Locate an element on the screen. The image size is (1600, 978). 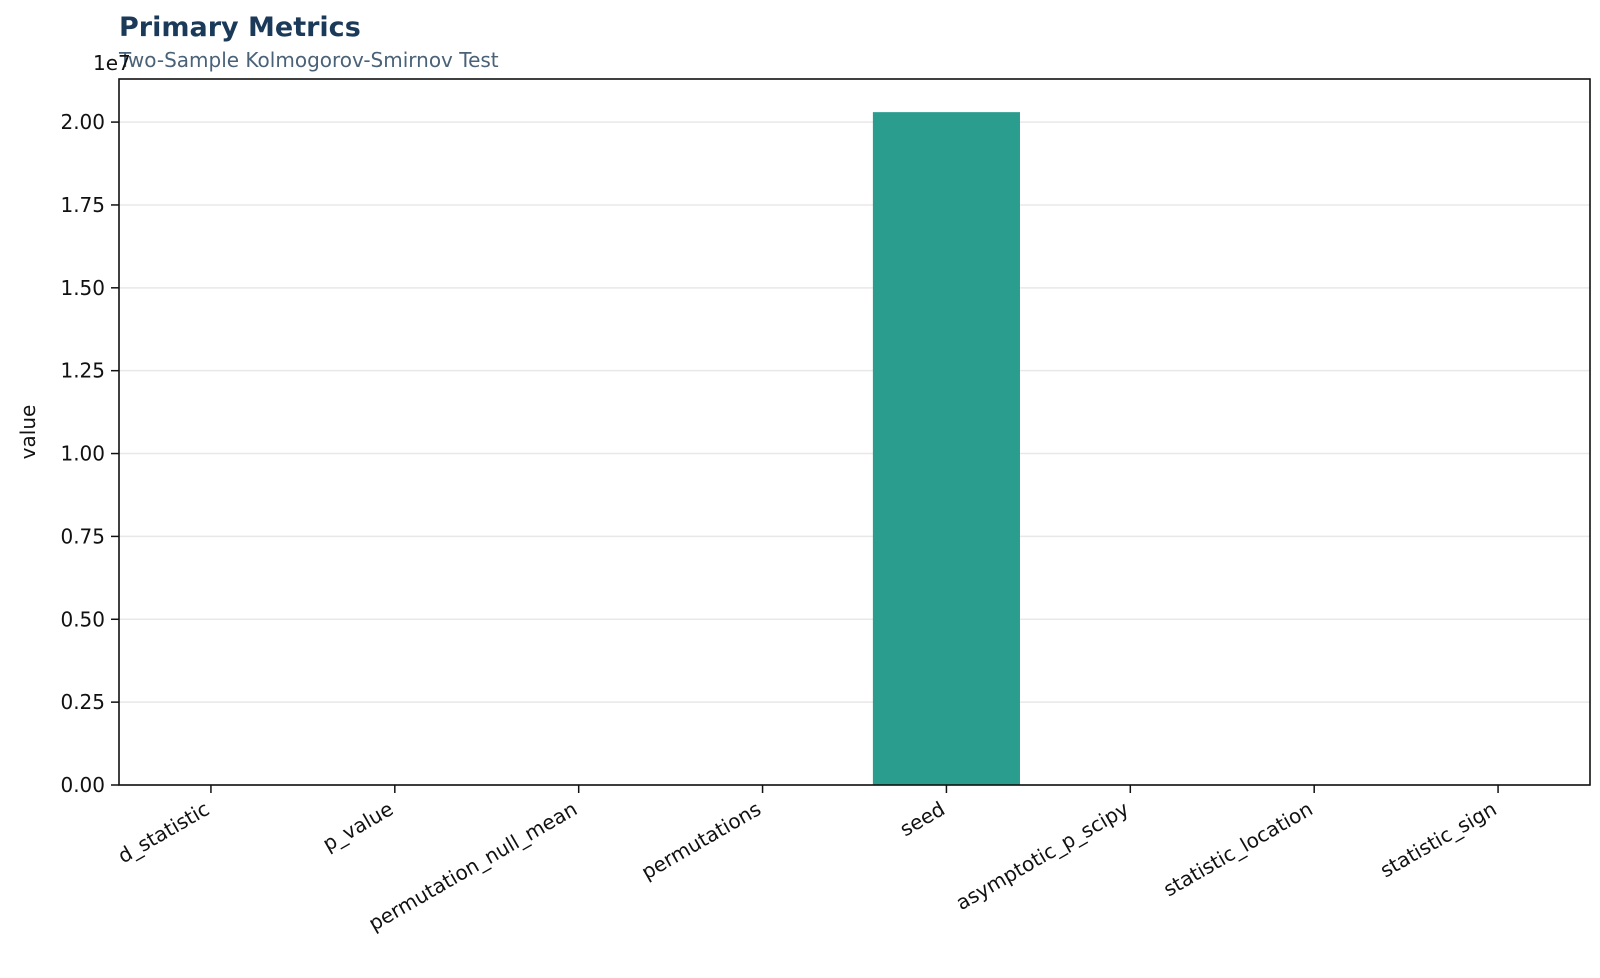
y-tick-label: 1.50 is located at coordinates (82, 288).